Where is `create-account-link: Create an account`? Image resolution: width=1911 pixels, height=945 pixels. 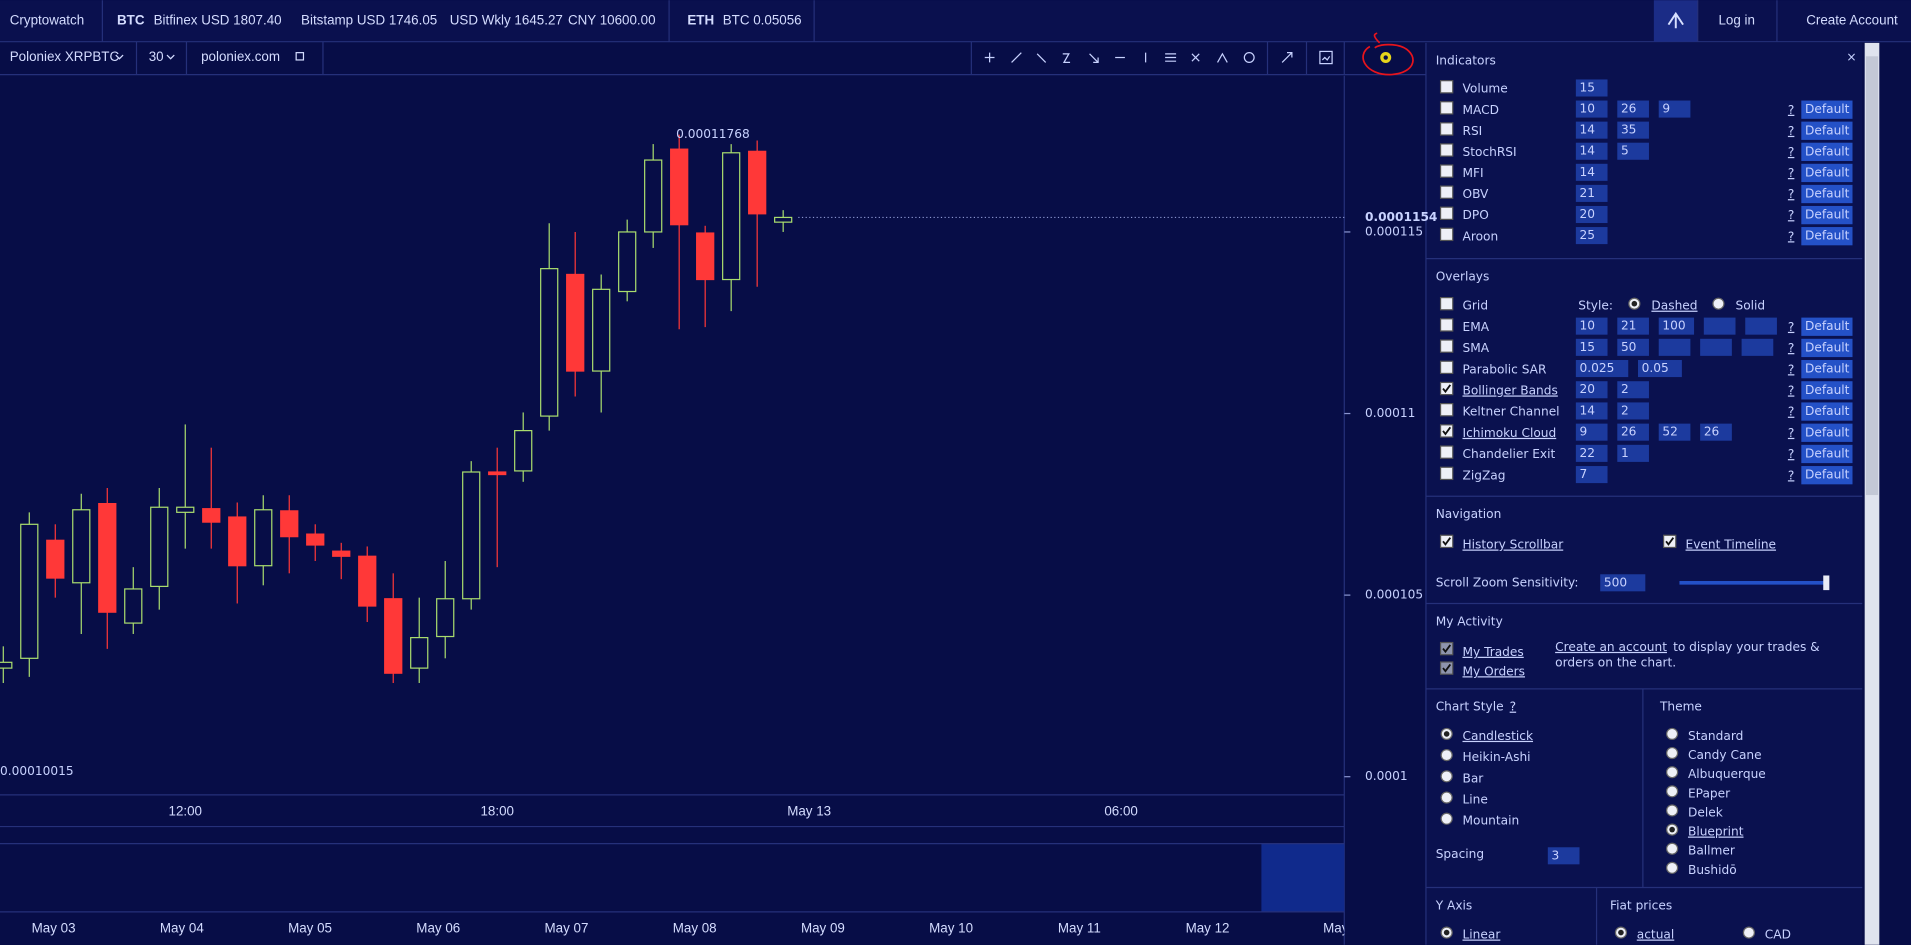 create-account-link: Create an account is located at coordinates (1611, 647).